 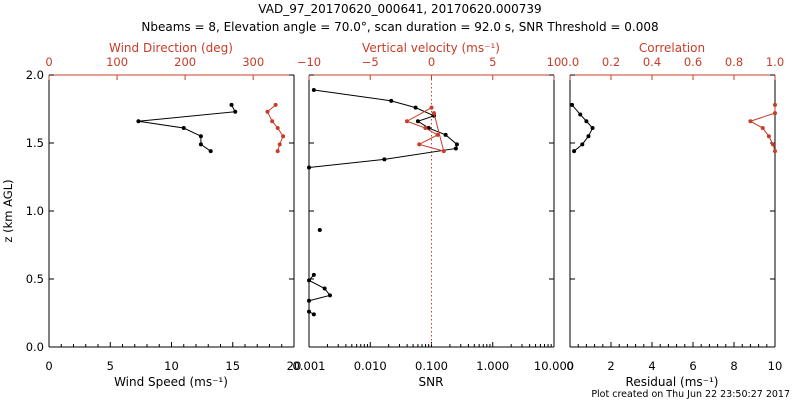 I want to click on y-tick-label: 1.5, so click(x=35, y=143).